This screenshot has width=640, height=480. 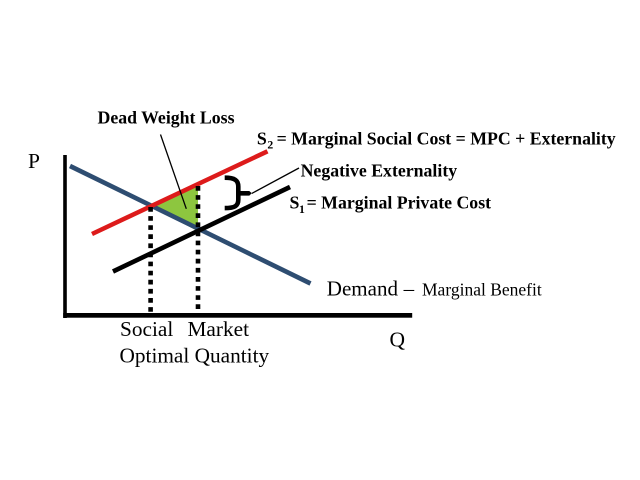 I want to click on svg-text: Demand, so click(x=363, y=288).